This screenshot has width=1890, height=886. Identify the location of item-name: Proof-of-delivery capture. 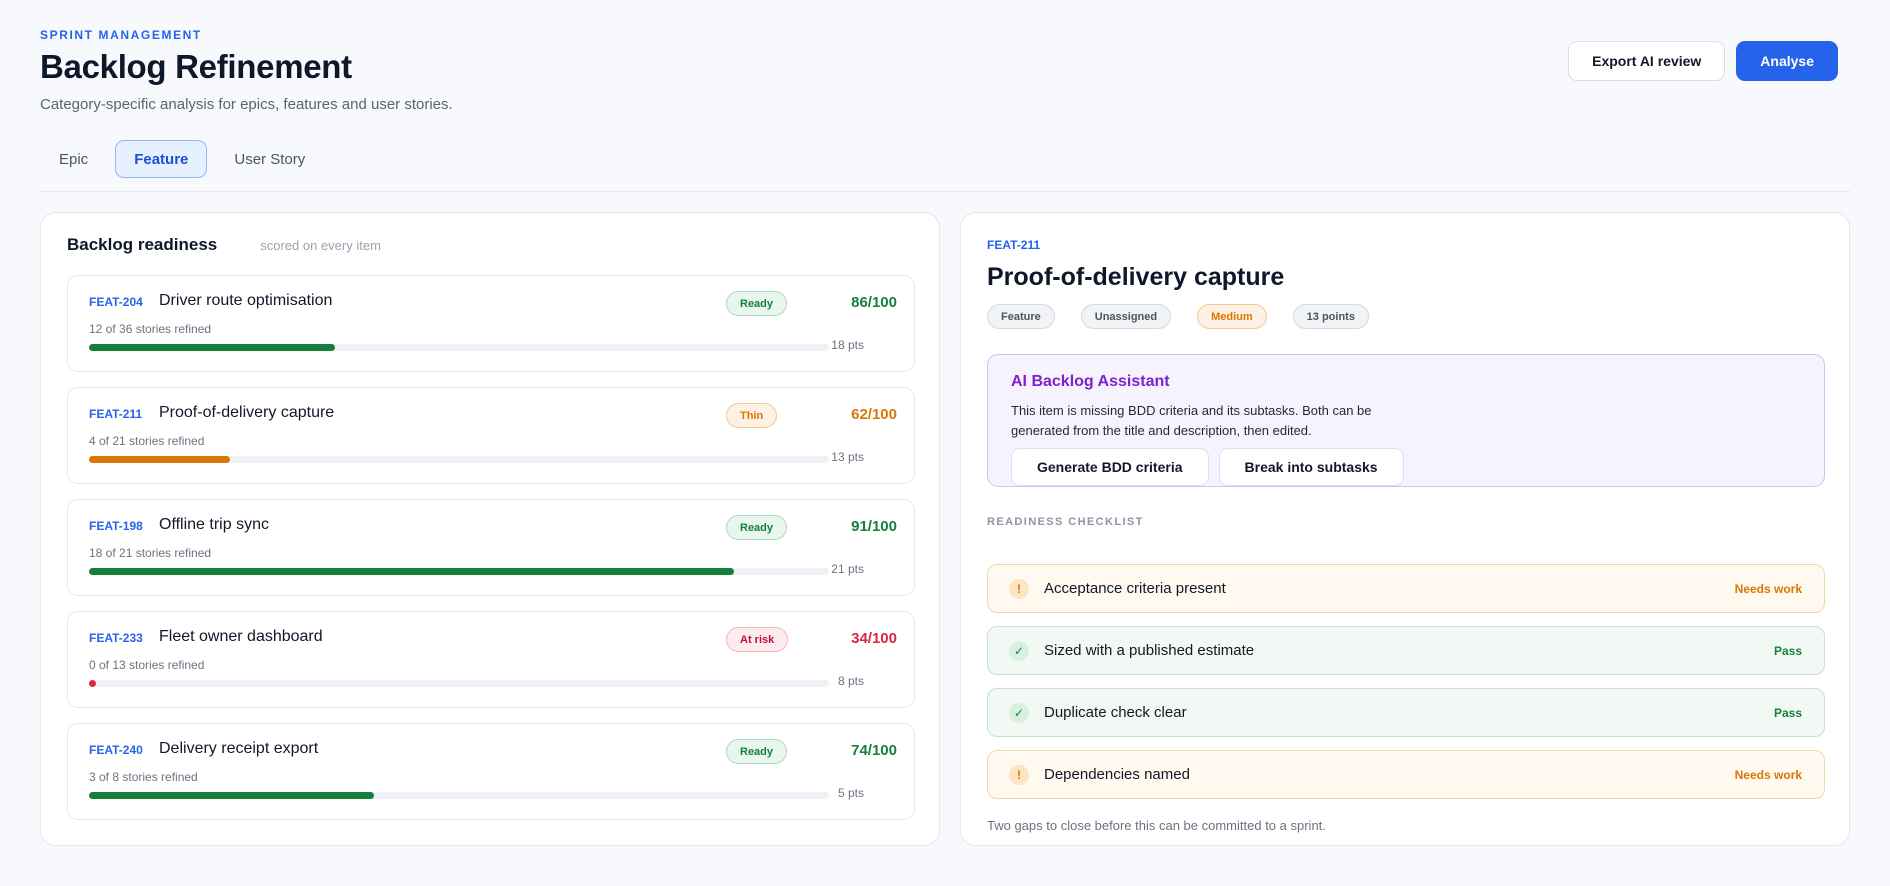
(247, 412).